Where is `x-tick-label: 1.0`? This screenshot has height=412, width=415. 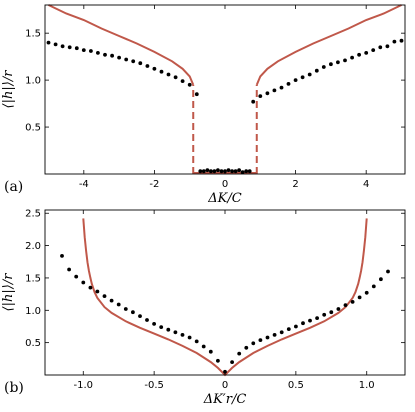 x-tick-label: 1.0 is located at coordinates (367, 385).